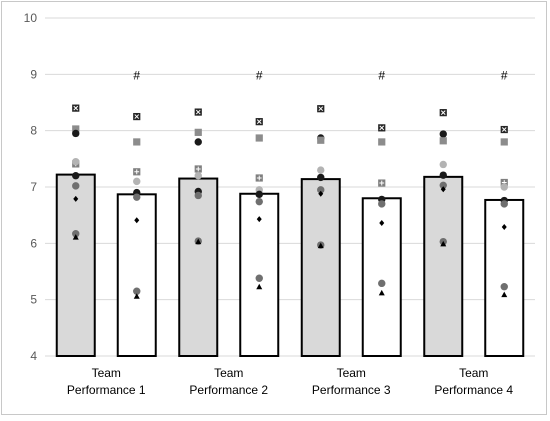  What do you see at coordinates (473, 390) in the screenshot?
I see `x-category-label: Performance 4` at bounding box center [473, 390].